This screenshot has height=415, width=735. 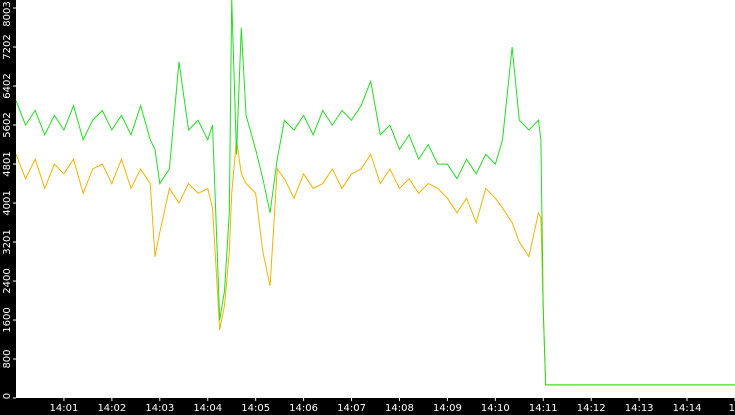 I want to click on x-axis-band, so click(x=367, y=406).